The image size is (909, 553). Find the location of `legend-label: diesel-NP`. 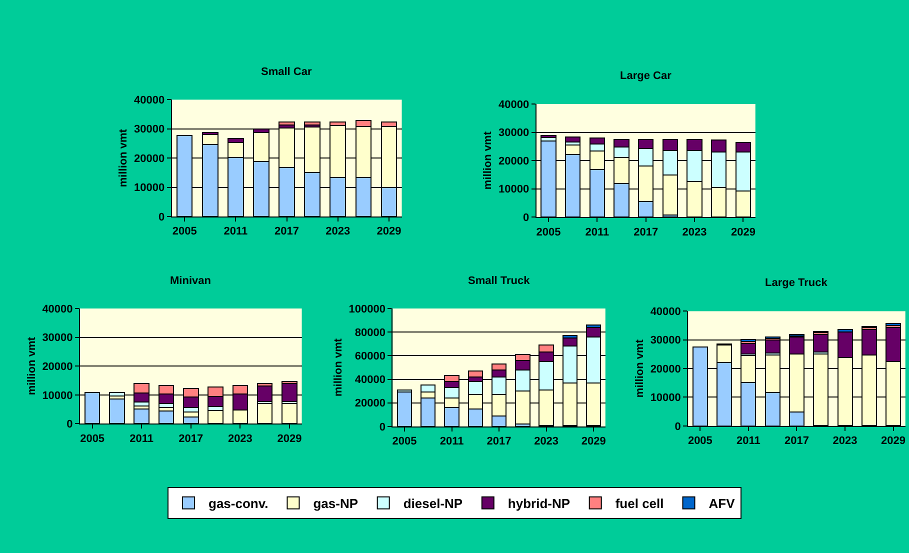

legend-label: diesel-NP is located at coordinates (433, 503).